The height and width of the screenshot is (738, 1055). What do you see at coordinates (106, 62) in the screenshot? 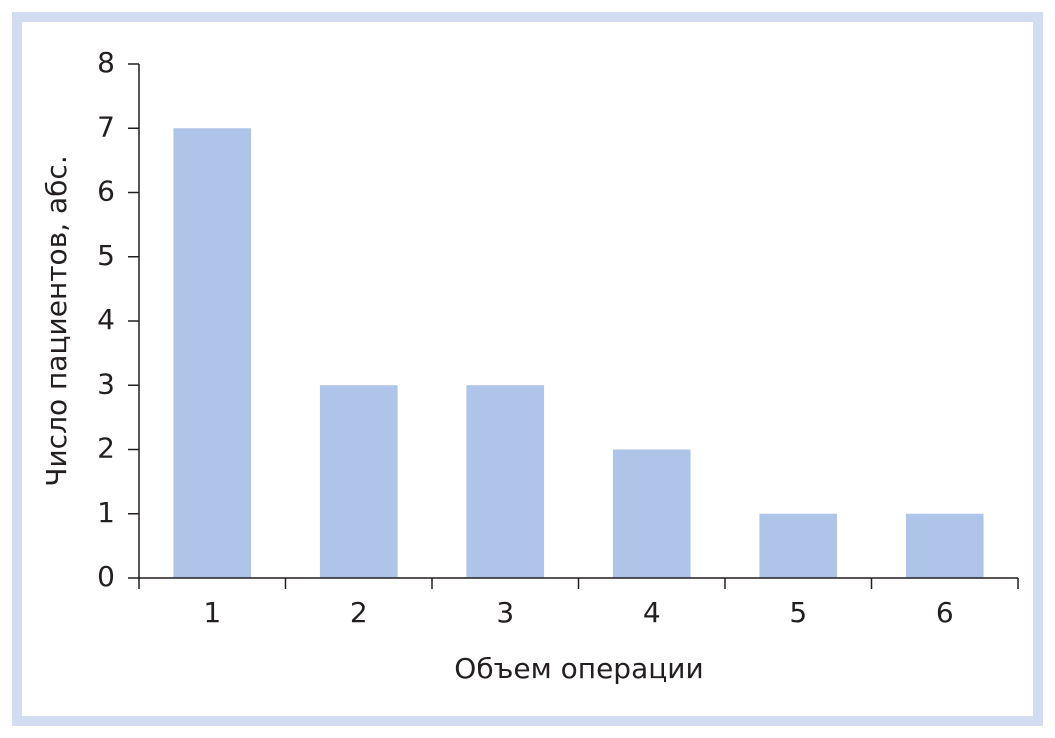
I see `y-tick-label: 8` at bounding box center [106, 62].